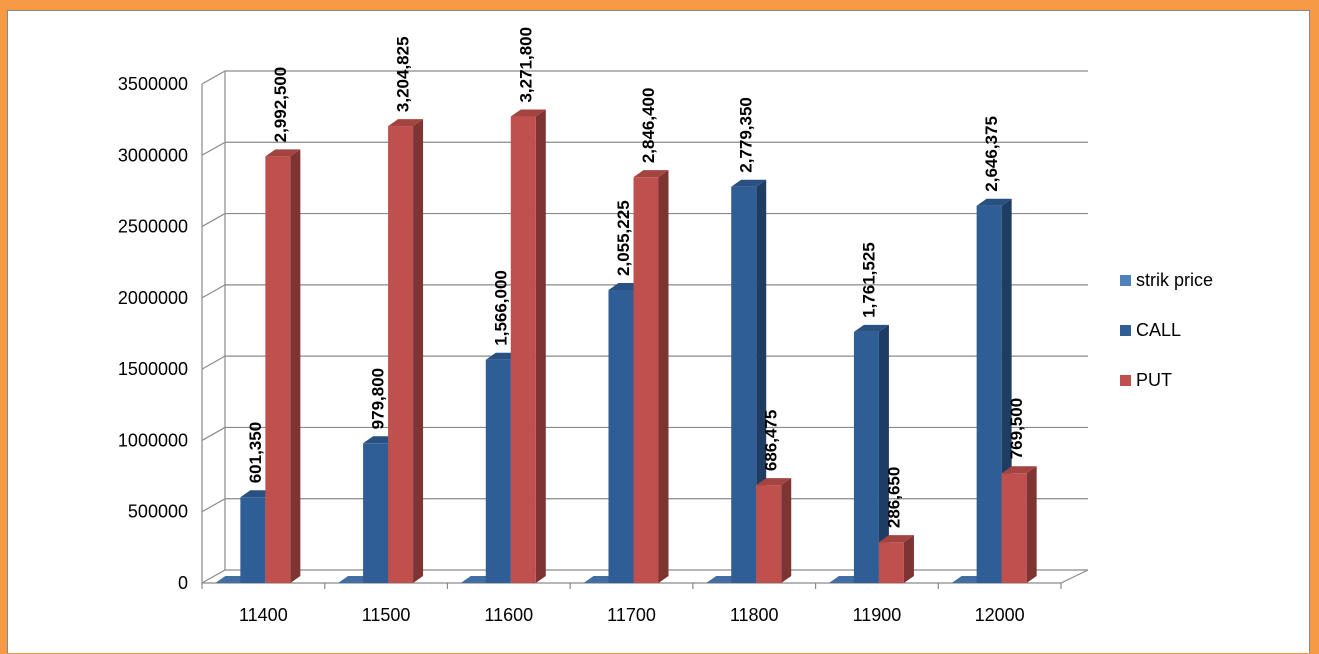  I want to click on y-tick-label: 2000000, so click(153, 298).